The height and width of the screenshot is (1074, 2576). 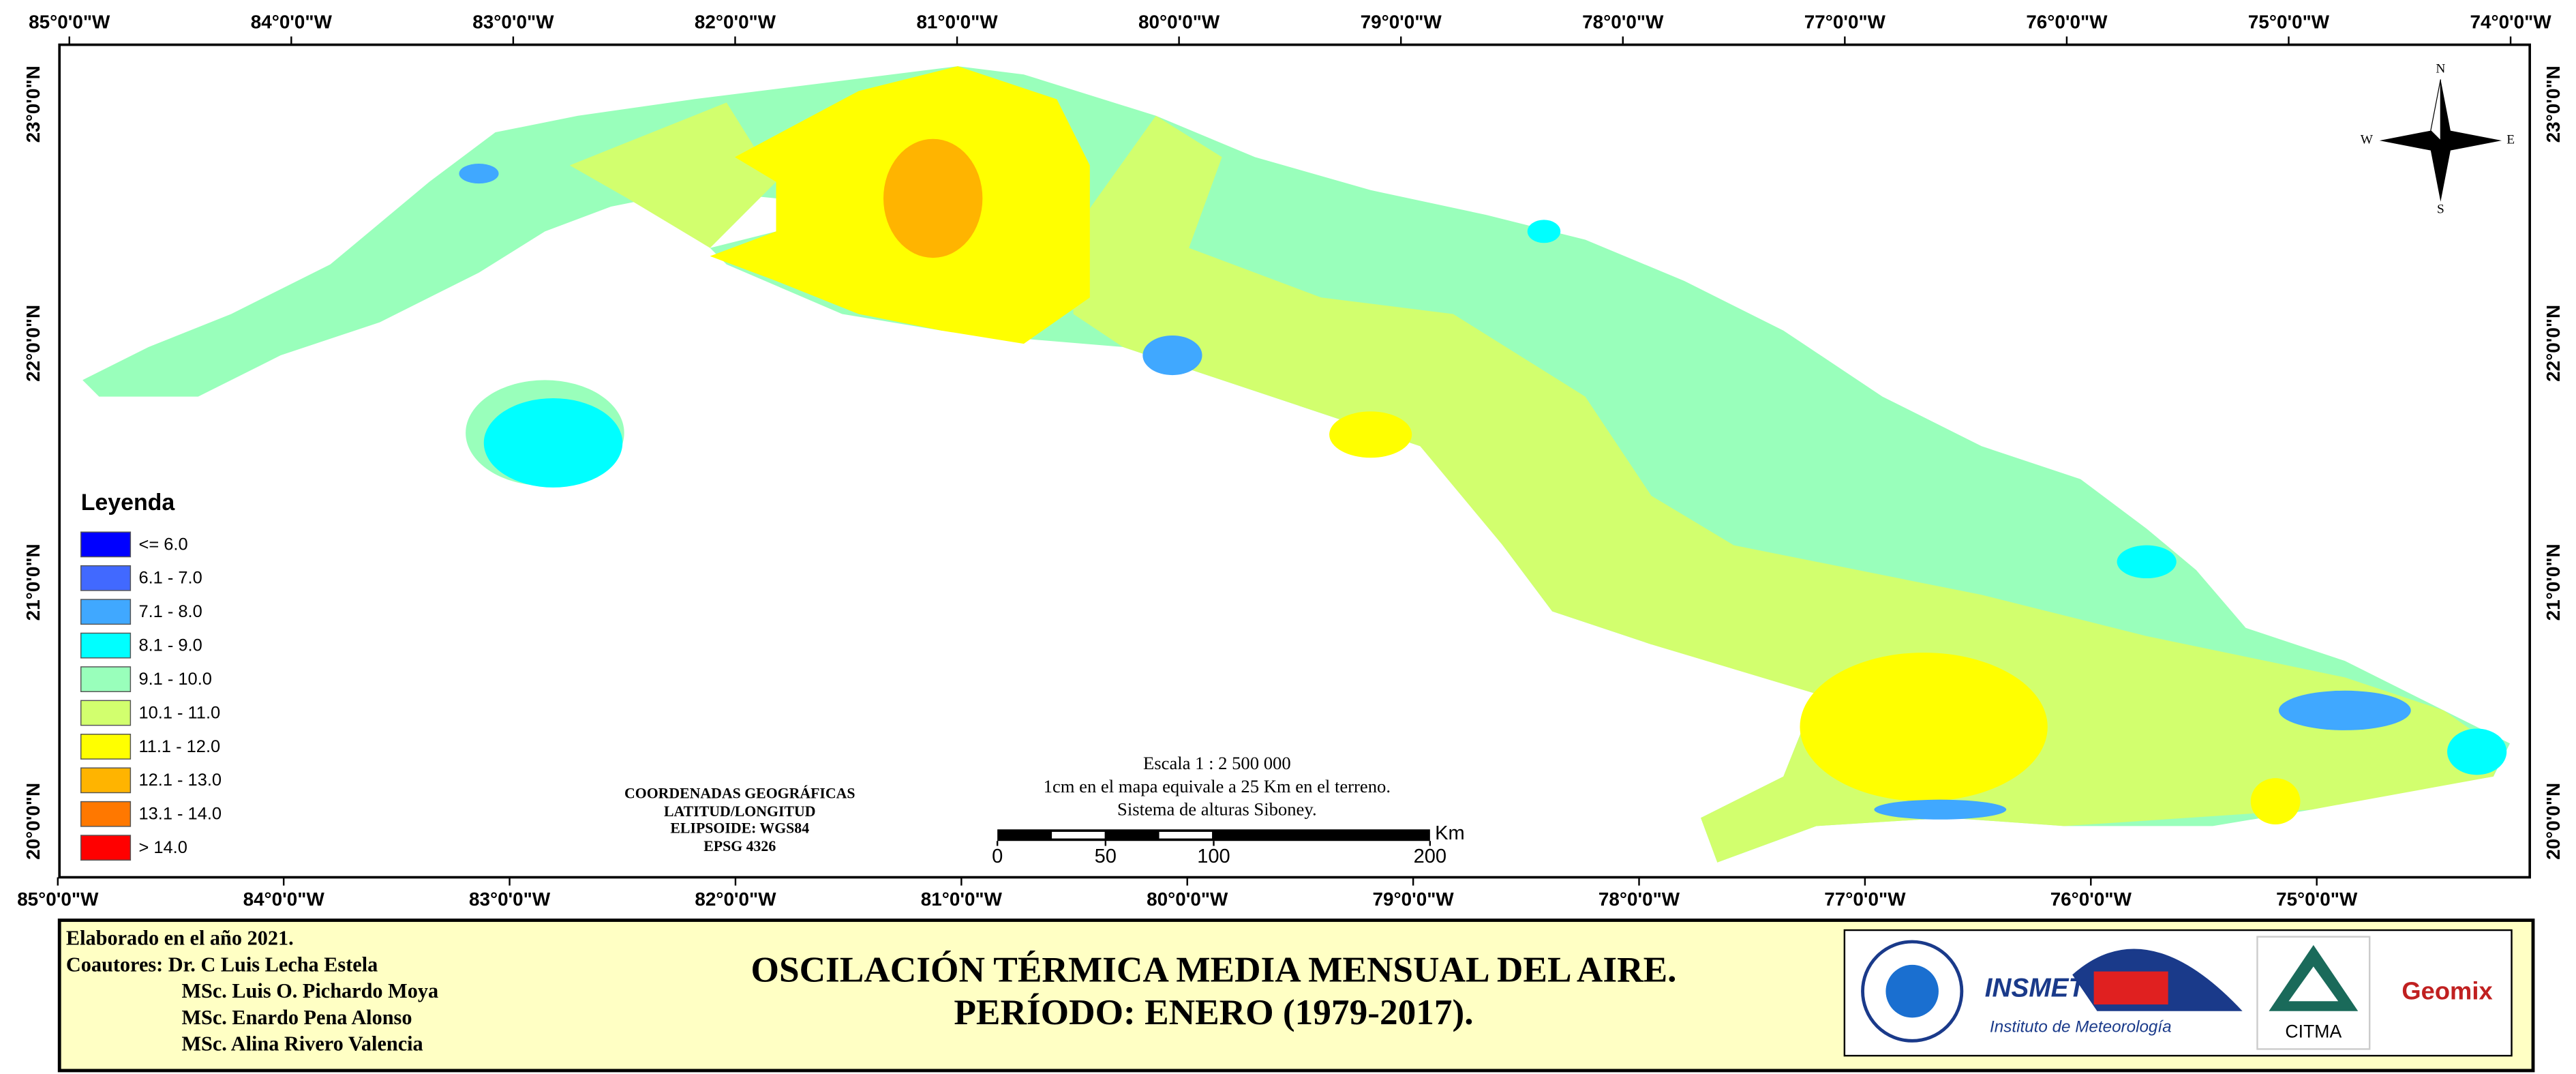 What do you see at coordinates (180, 938) in the screenshot?
I see `credit-line: Elaborado en el año 2021.` at bounding box center [180, 938].